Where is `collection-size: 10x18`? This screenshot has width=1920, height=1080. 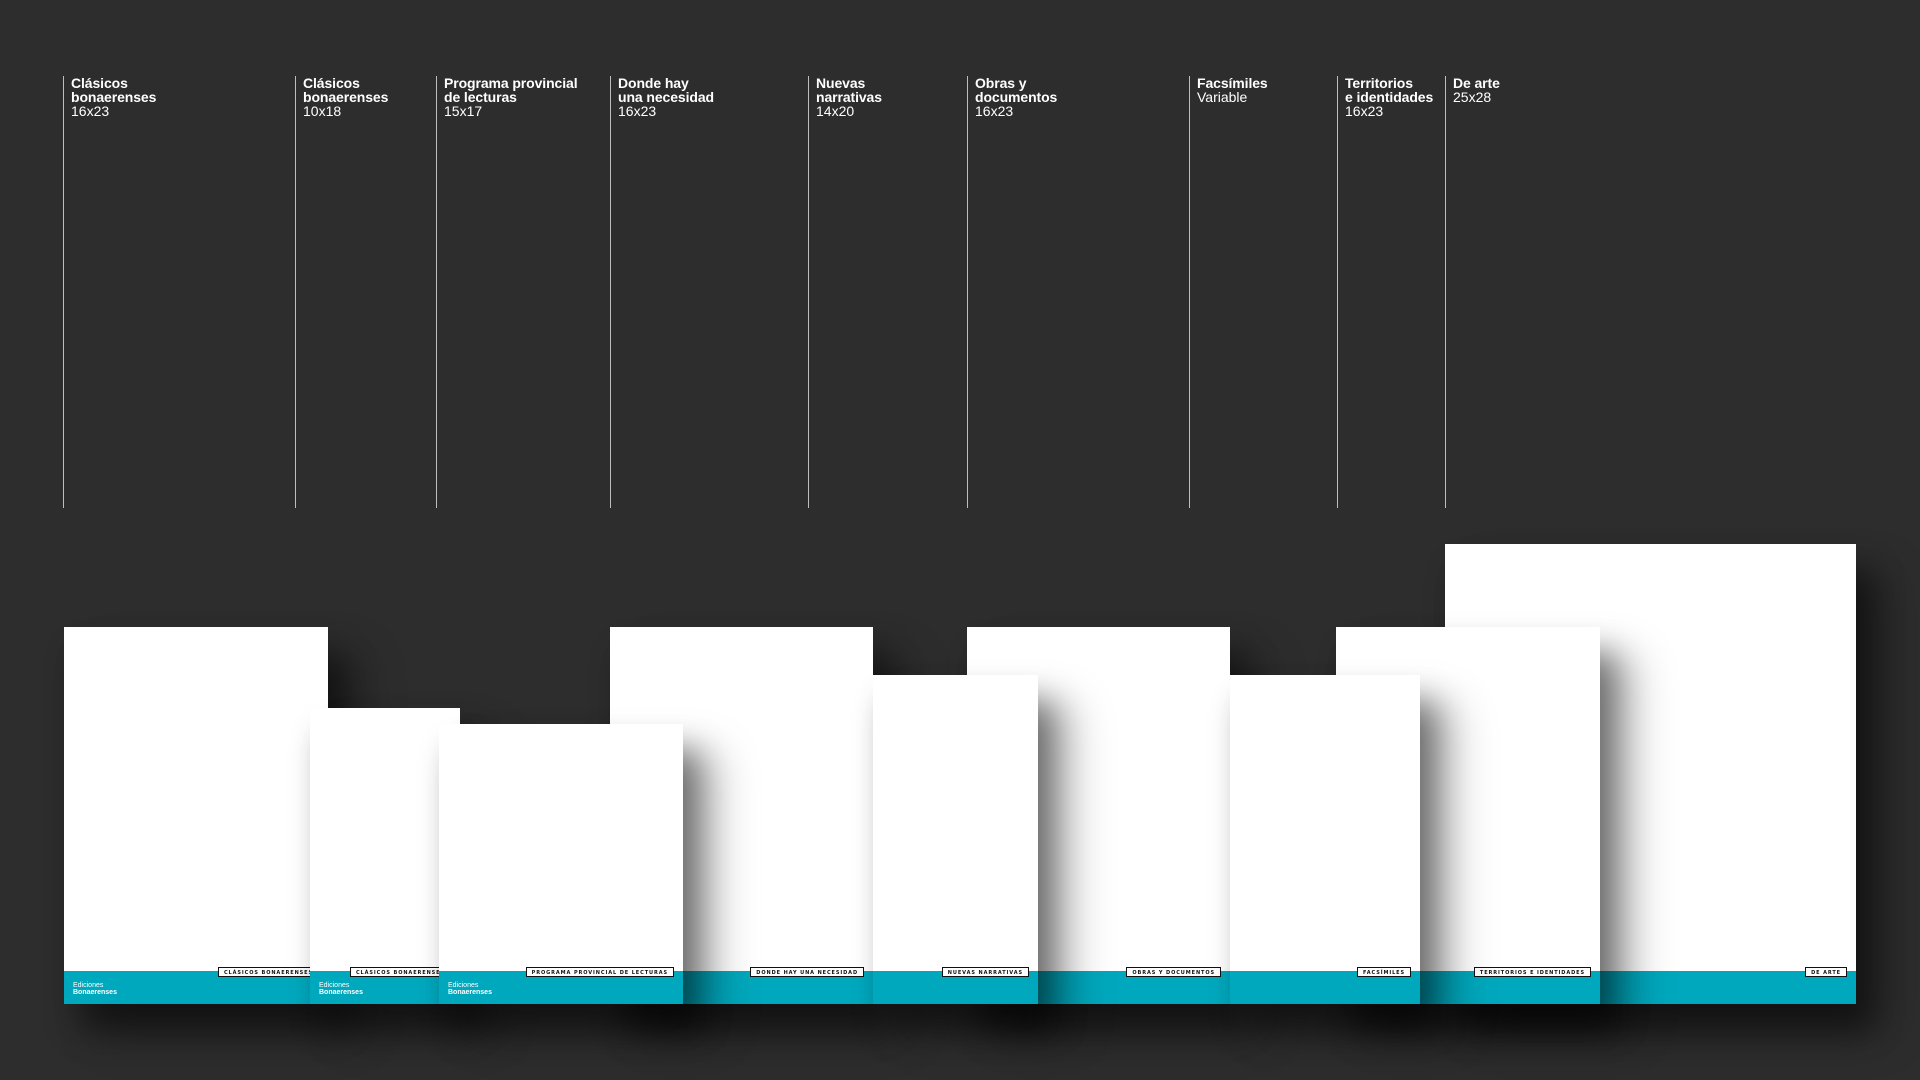 collection-size: 10x18 is located at coordinates (322, 111).